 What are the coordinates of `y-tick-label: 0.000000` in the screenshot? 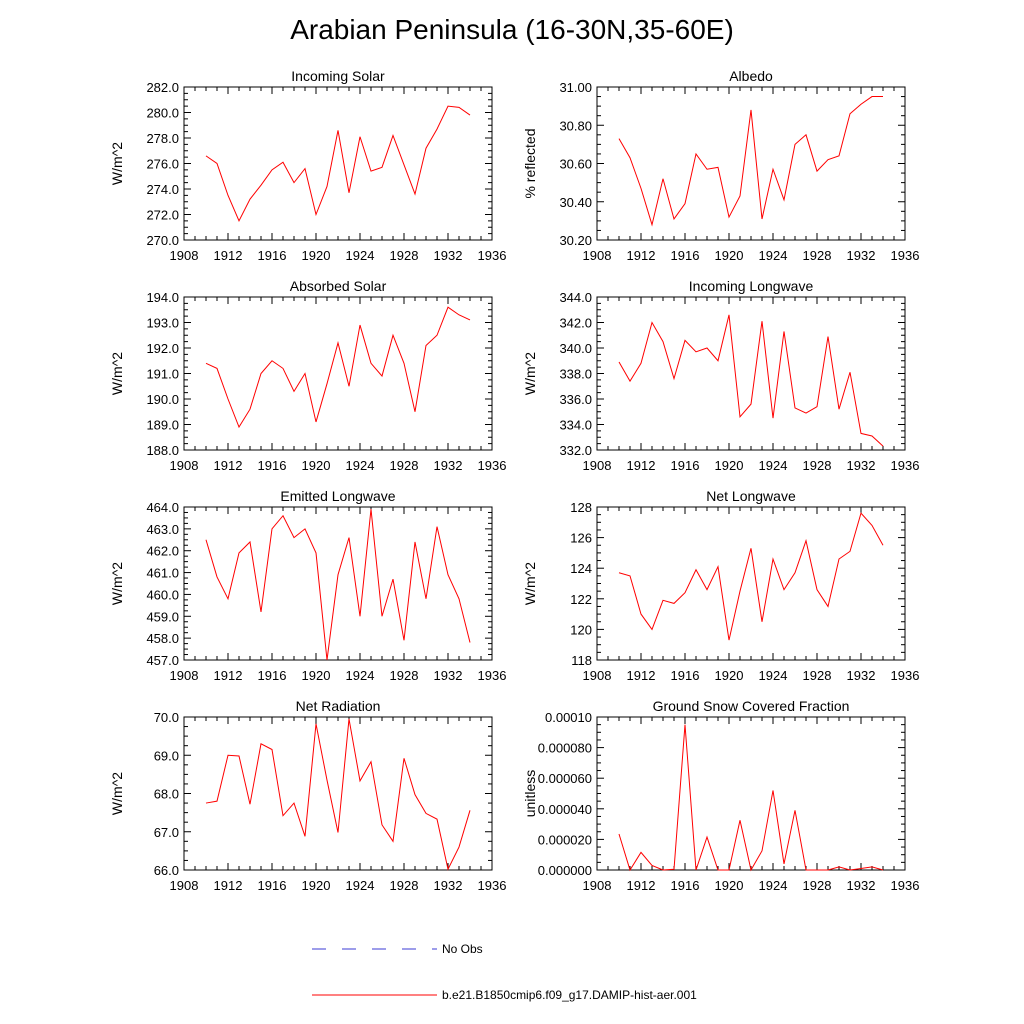 It's located at (565, 870).